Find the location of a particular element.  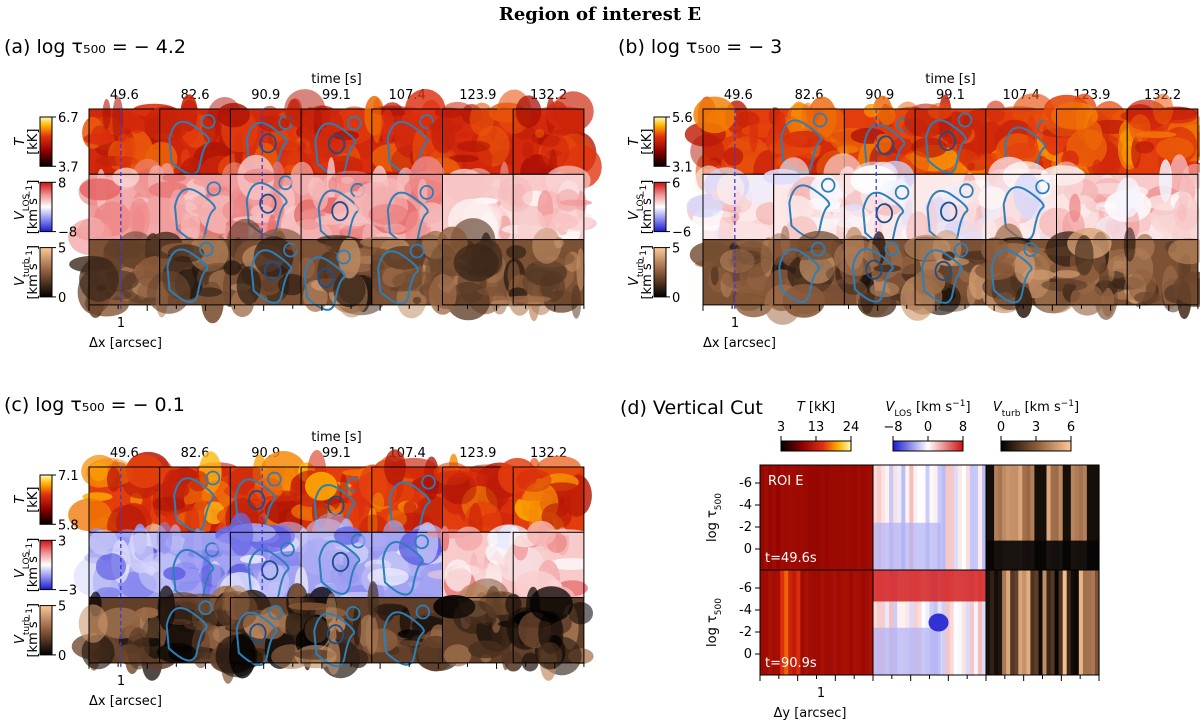

cut-colorbar-tick: −8 is located at coordinates (892, 427).